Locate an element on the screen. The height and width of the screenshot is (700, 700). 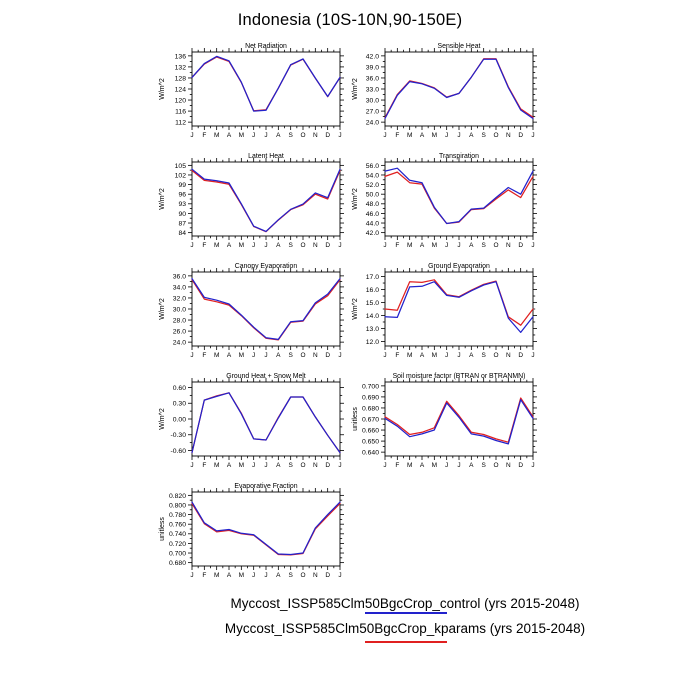
y-axis-label: unitless is located at coordinates (355, 419).